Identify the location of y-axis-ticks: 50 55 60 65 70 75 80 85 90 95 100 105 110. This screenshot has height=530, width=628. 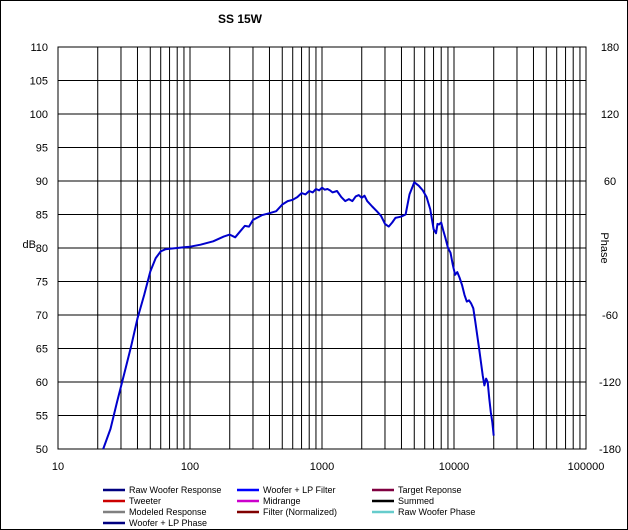
(39, 249).